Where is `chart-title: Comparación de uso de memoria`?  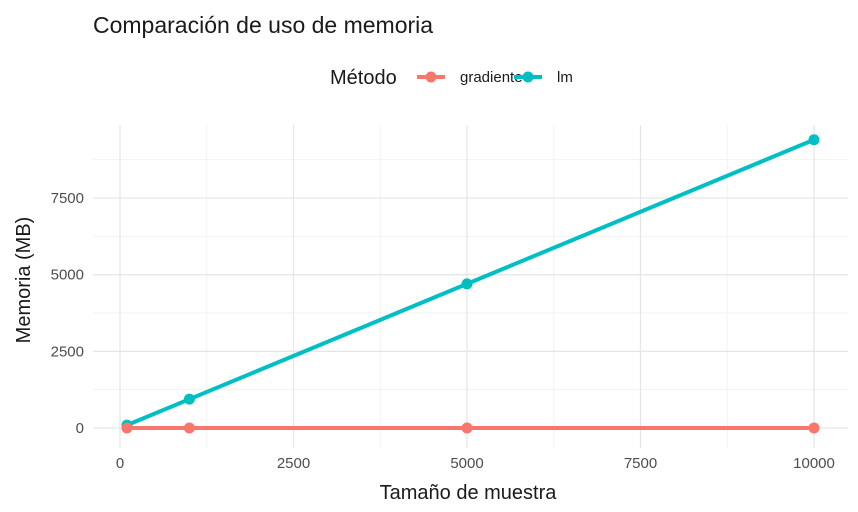 chart-title: Comparación de uso de memoria is located at coordinates (263, 25).